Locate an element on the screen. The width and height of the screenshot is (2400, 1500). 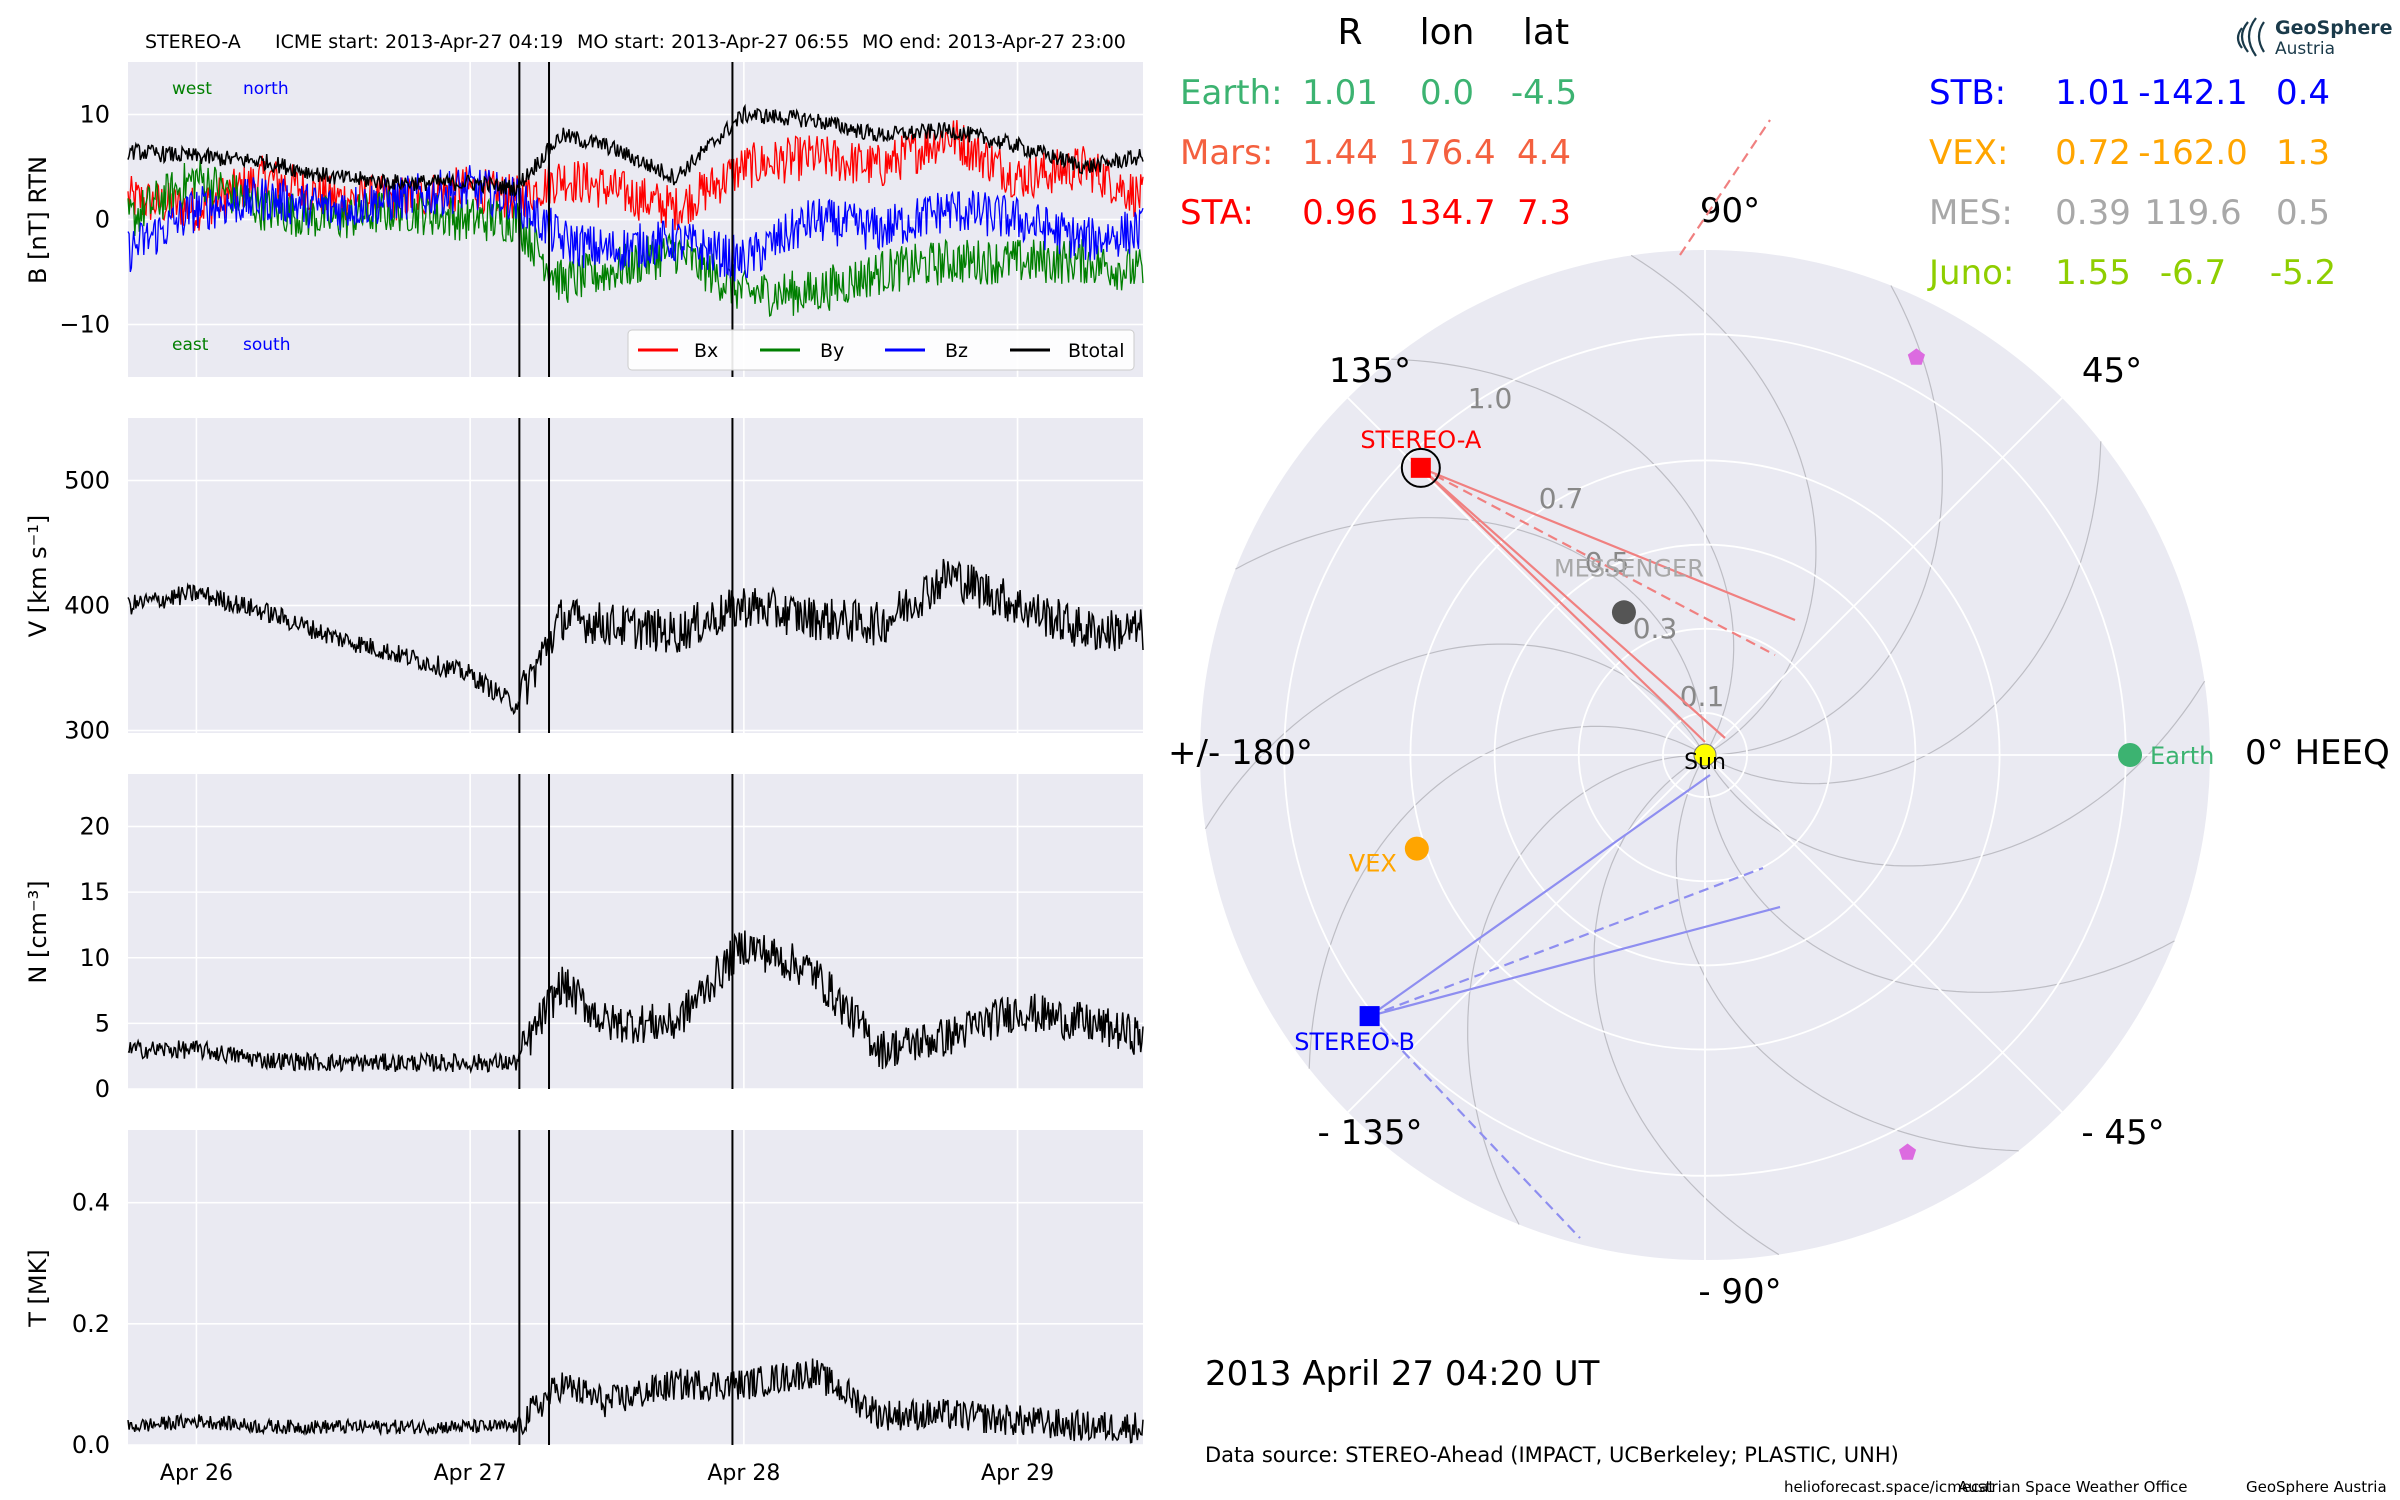
t-ylabel: T [MK] is located at coordinates (38, 1288).